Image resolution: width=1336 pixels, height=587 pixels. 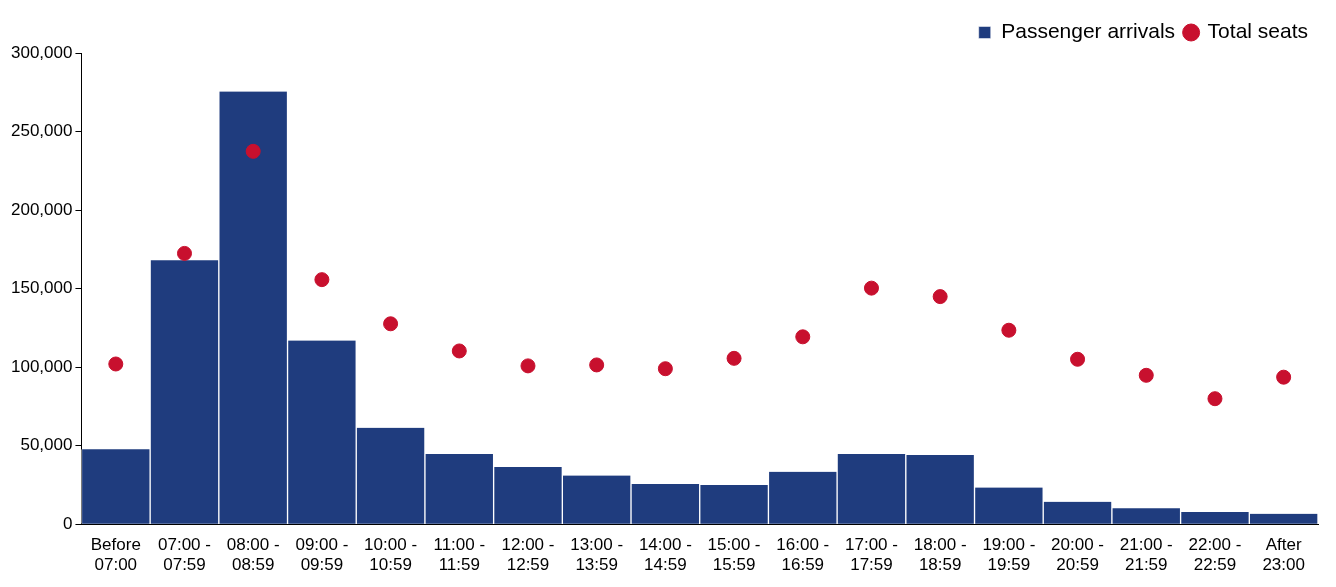 What do you see at coordinates (42, 288) in the screenshot?
I see `y-tick-label: 150,000` at bounding box center [42, 288].